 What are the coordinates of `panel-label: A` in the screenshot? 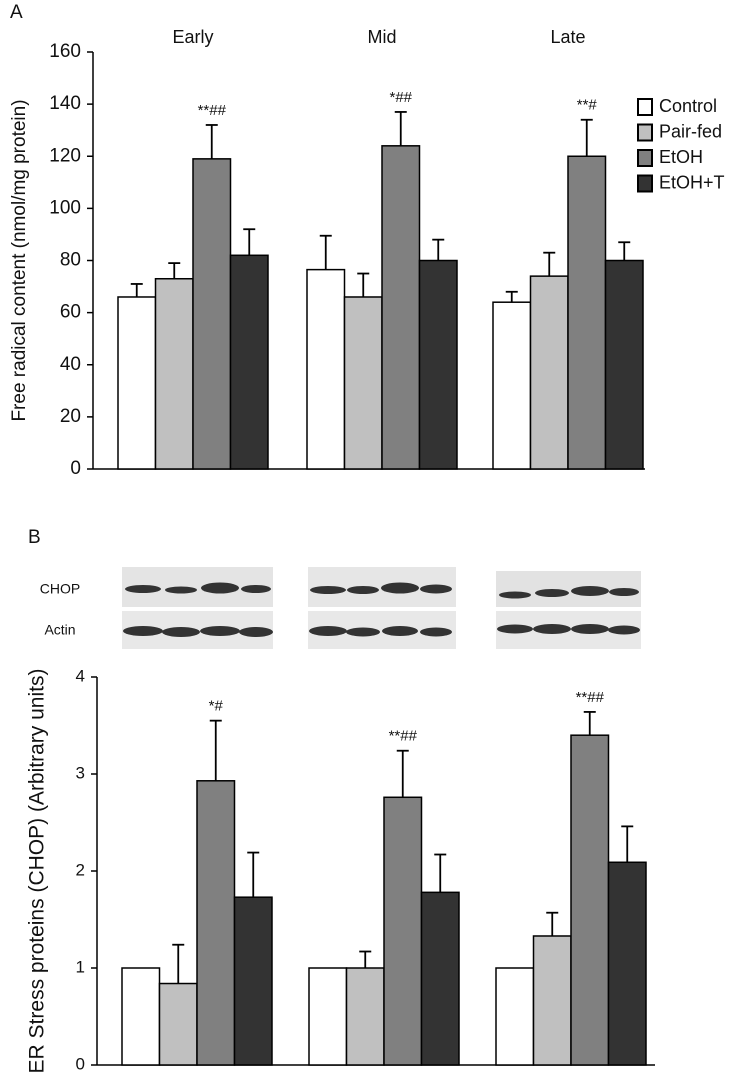 It's located at (16, 12).